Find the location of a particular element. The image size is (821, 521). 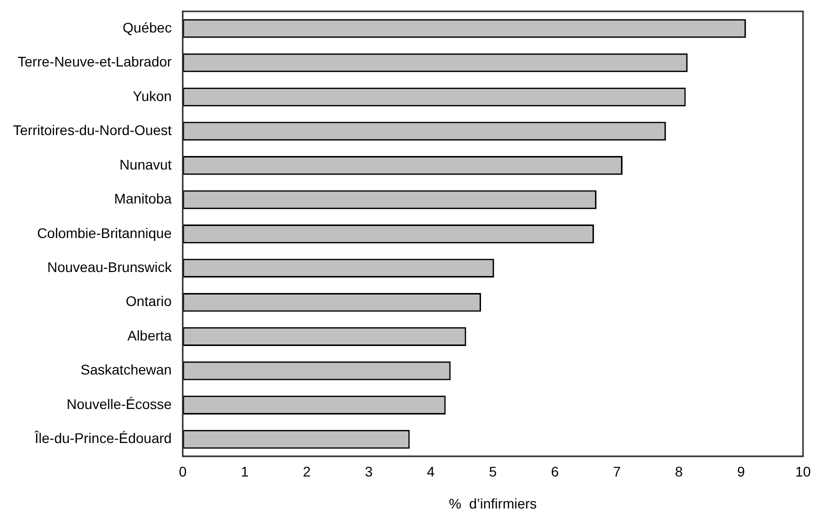

y-tick-label: Alberta is located at coordinates (149, 335).